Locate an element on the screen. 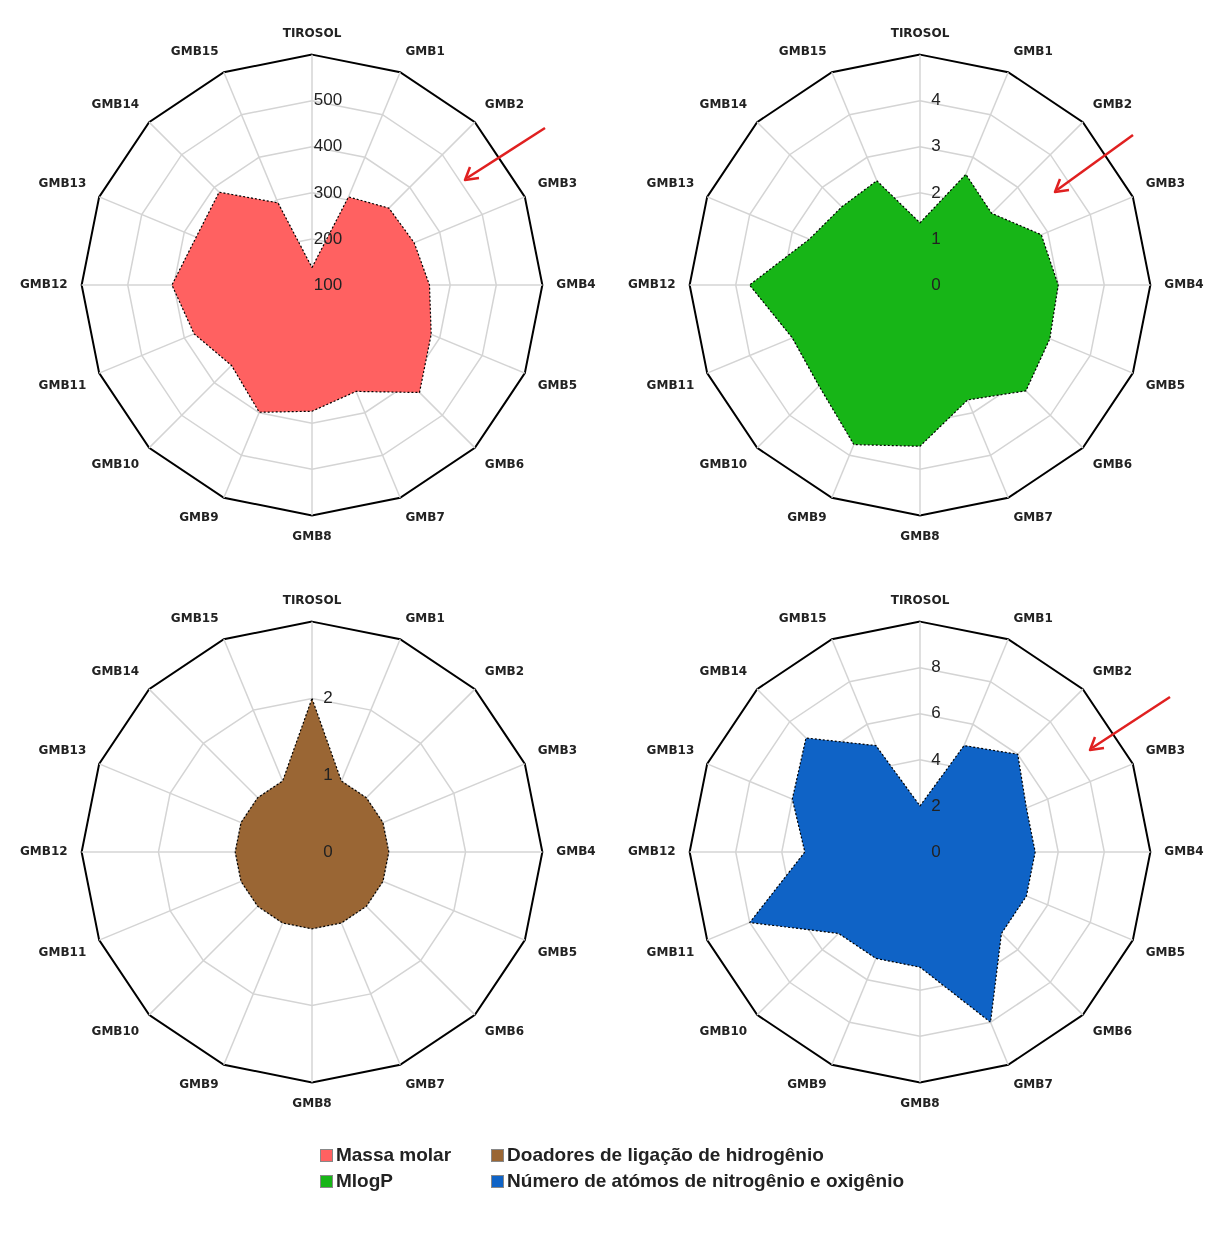 This screenshot has height=1236, width=1224. legend-label: Doadores de ligação de hidrogênio is located at coordinates (665, 1155).